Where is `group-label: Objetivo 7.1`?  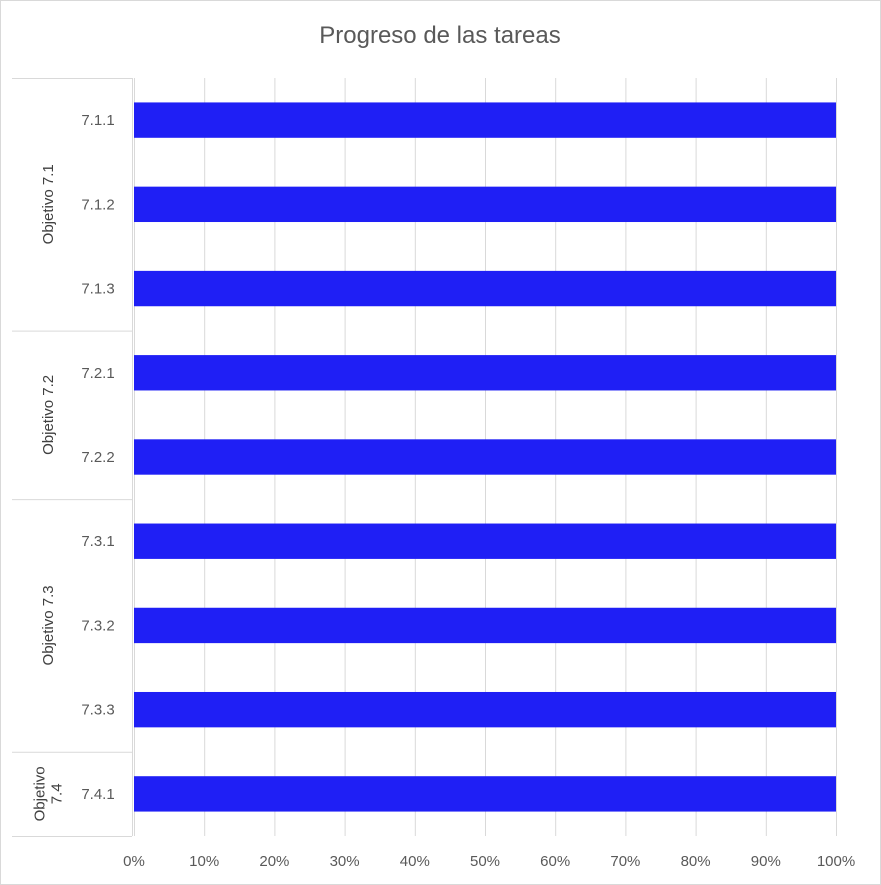 group-label: Objetivo 7.1 is located at coordinates (48, 204).